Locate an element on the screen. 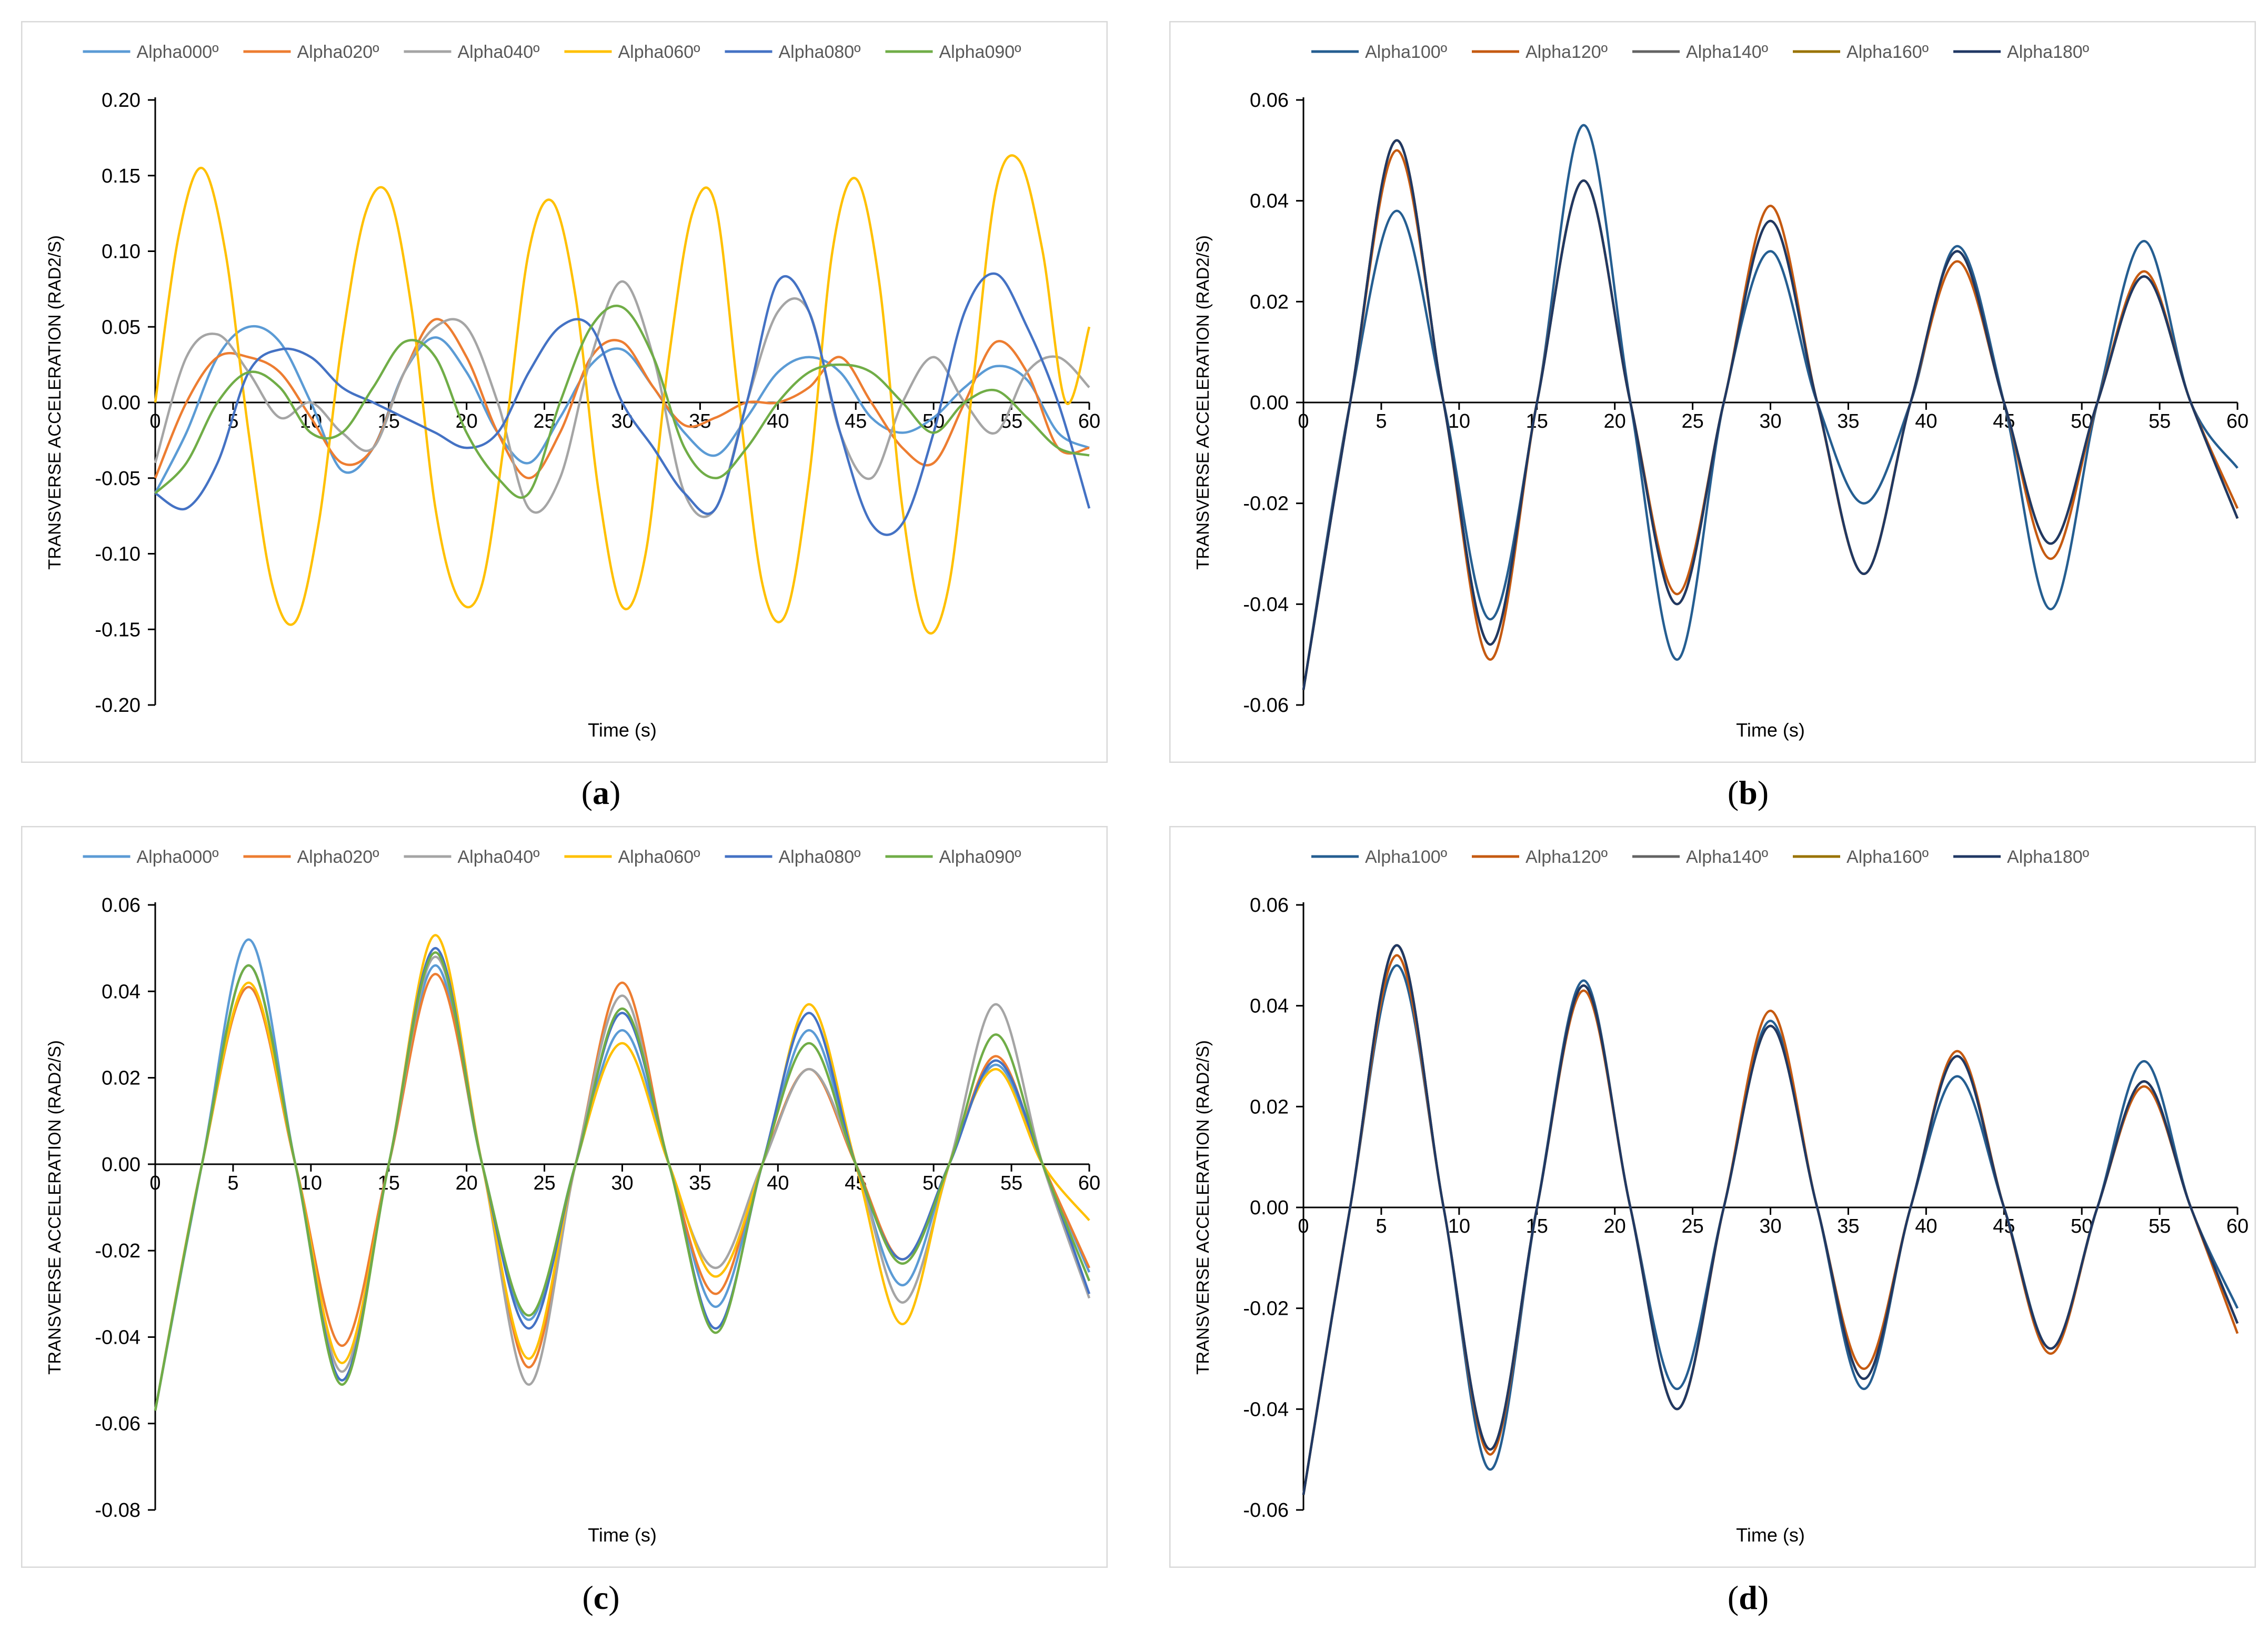 Image resolution: width=2268 pixels, height=1642 pixels. y-tick-label: -0.05 is located at coordinates (118, 479).